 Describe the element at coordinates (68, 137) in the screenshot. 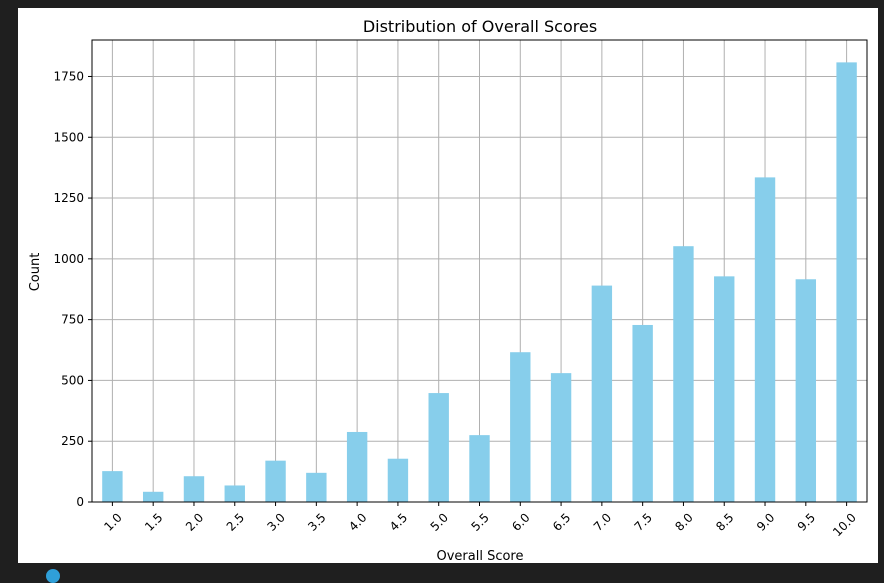

I see `y-tick-label: 1500` at that location.